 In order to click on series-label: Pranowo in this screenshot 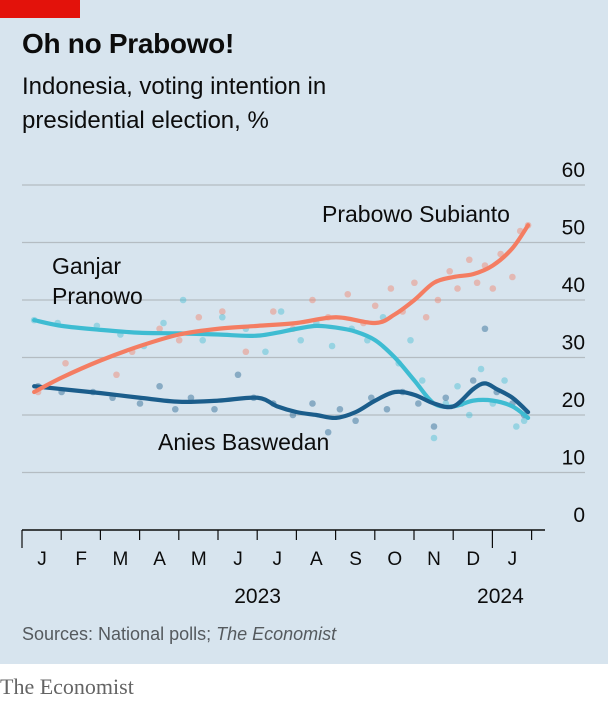, I will do `click(97, 296)`.